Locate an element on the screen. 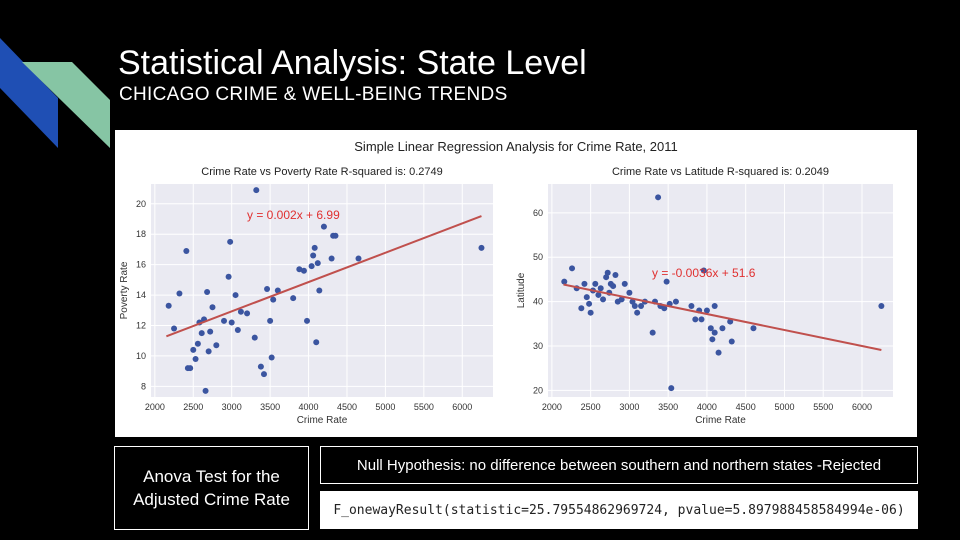  chart1-regression-line is located at coordinates (324, 276).